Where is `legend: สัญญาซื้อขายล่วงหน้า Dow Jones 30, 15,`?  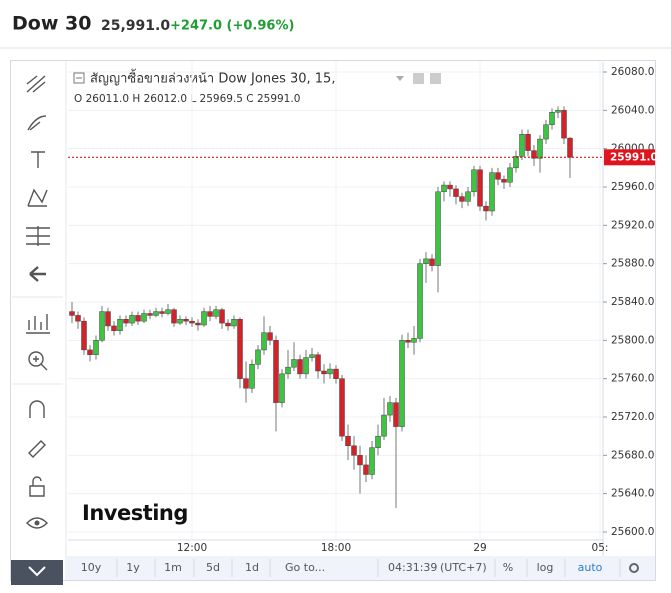
legend: สัญญาซื้อขายล่วงหน้า Dow Jones 30, 15, is located at coordinates (212, 78).